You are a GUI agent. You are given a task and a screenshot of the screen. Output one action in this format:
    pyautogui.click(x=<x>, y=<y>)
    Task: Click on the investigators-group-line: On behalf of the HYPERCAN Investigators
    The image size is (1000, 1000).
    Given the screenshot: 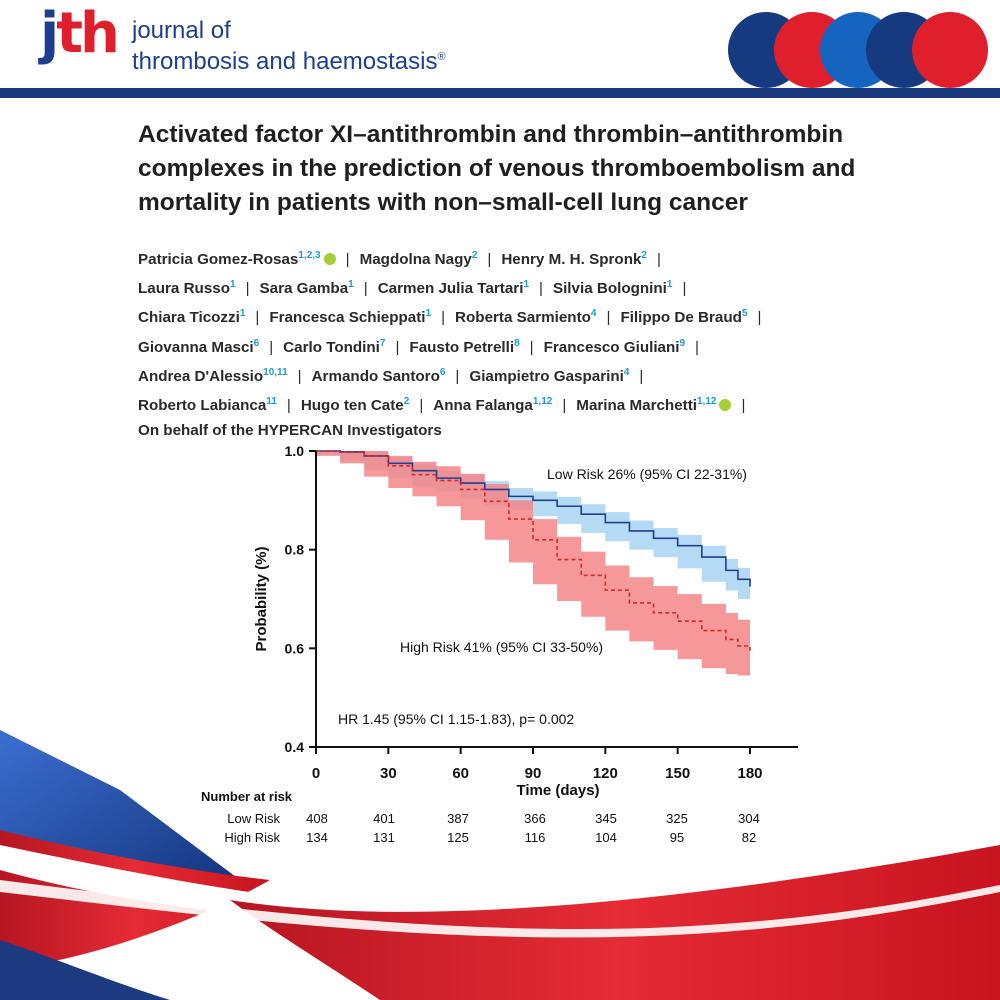 What is the action you would take?
    pyautogui.click(x=290, y=431)
    